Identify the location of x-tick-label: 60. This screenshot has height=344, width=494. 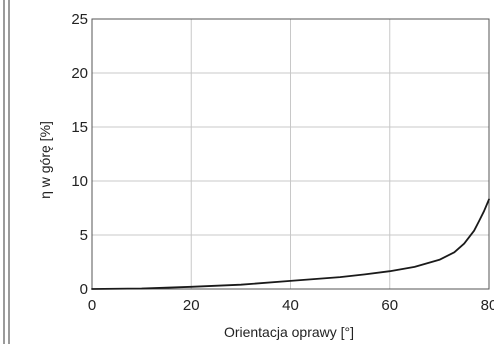
(389, 305).